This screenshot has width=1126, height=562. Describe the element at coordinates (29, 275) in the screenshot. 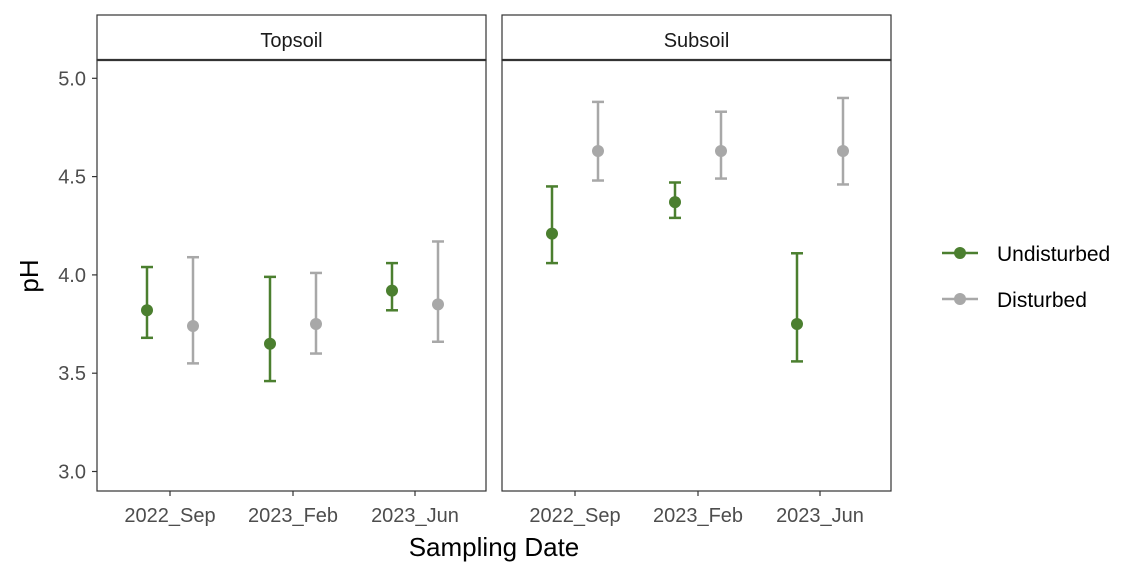

I see `y-axis-title: pH` at that location.